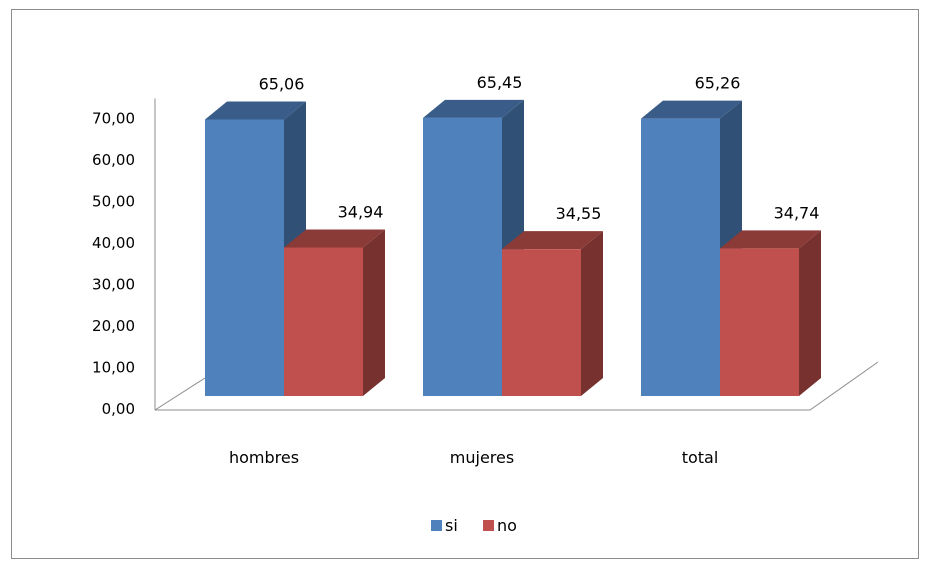  What do you see at coordinates (118, 409) in the screenshot?
I see `y-tick-label: 0,00` at bounding box center [118, 409].